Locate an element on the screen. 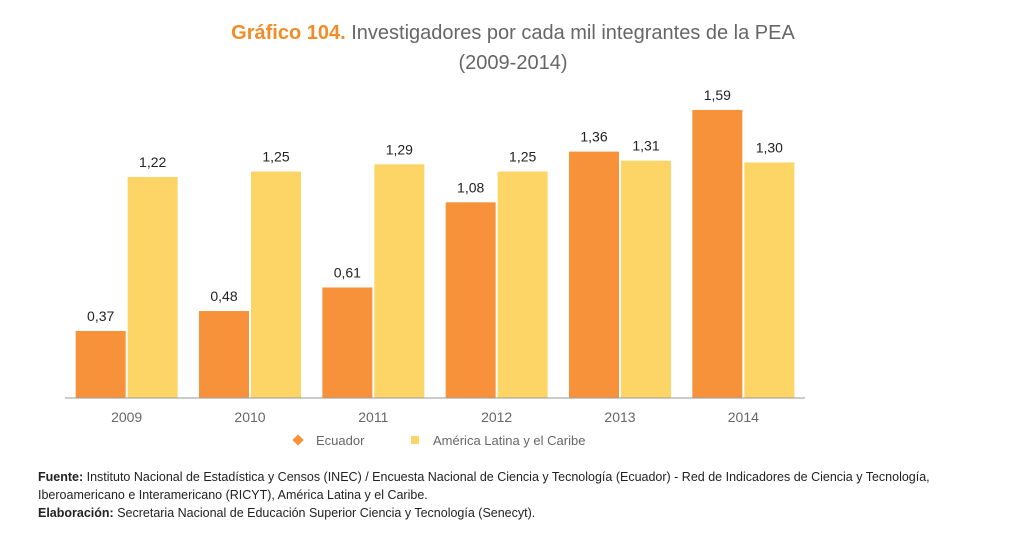 This screenshot has width=1026, height=544. bar-america-latina-y-el-caribe-2009 is located at coordinates (152, 287).